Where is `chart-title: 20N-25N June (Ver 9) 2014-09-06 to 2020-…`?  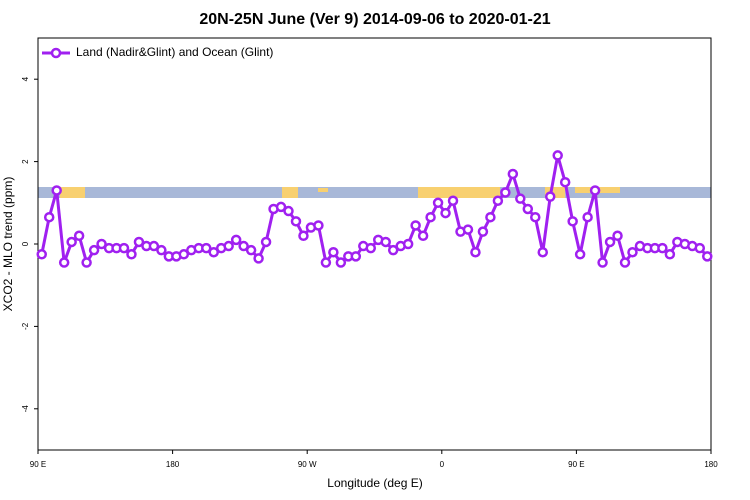 chart-title: 20N-25N June (Ver 9) 2014-09-06 to 2020-… is located at coordinates (374, 19).